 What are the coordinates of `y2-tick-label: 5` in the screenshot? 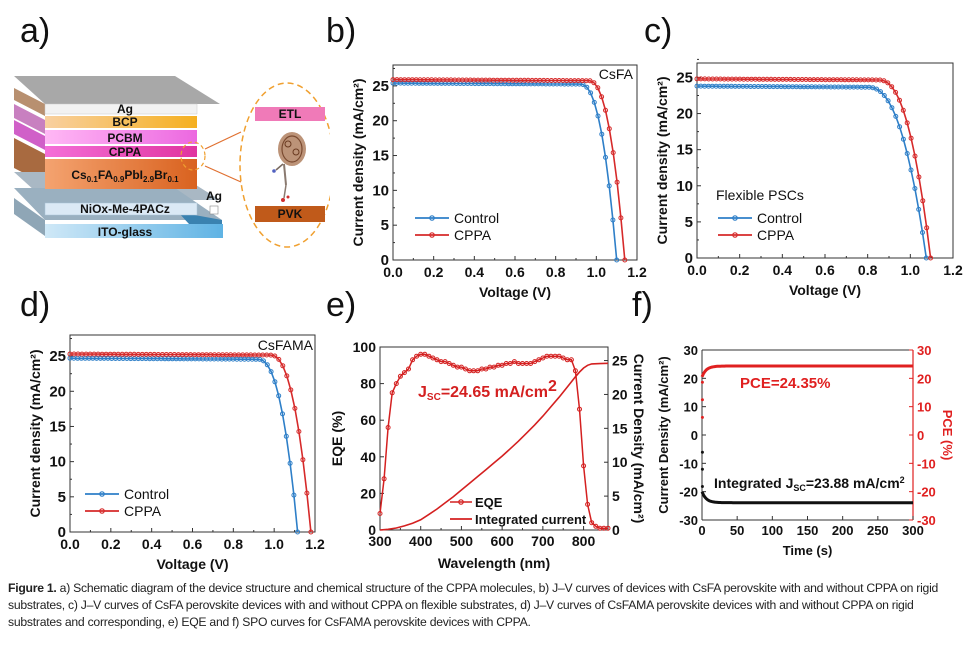 It's located at (616, 496).